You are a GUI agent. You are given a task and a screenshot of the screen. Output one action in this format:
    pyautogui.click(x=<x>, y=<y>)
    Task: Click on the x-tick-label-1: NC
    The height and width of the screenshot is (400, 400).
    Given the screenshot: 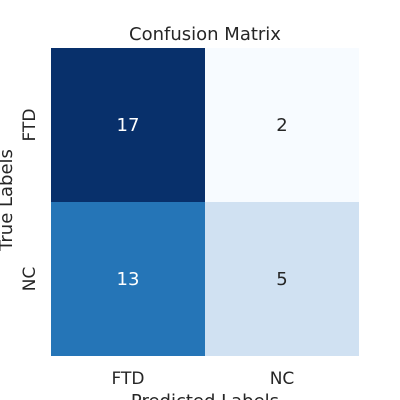 What is the action you would take?
    pyautogui.click(x=282, y=379)
    